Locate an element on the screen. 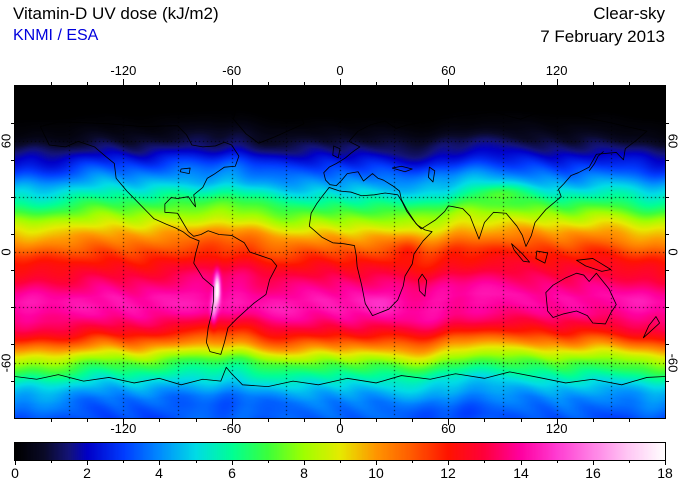 This screenshot has width=678, height=480. colorbar-tick-label: 8 is located at coordinates (304, 472).